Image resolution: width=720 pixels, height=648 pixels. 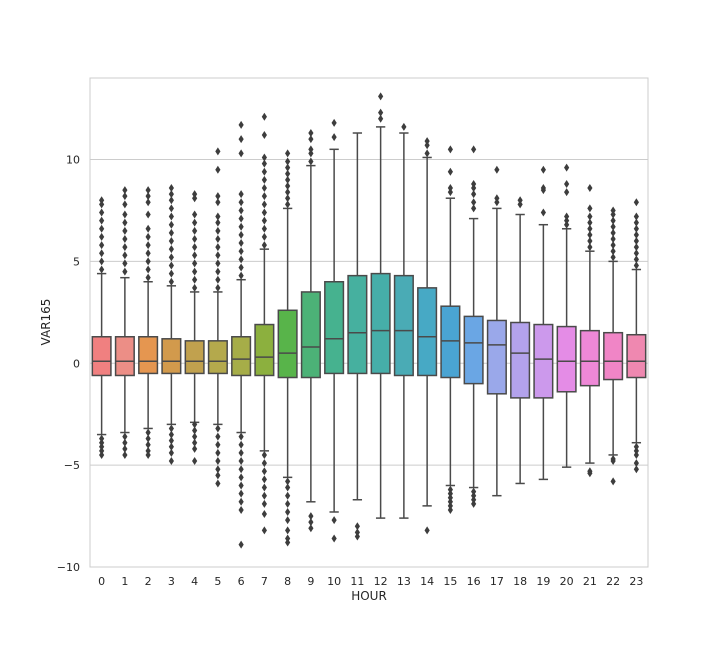 I want to click on x-tick-labels: 0 1 2 3 4 5 6 7 8 9 10 11 12 13 14 15 16 17 18 19 20 21 22 23, so click(x=370, y=581).